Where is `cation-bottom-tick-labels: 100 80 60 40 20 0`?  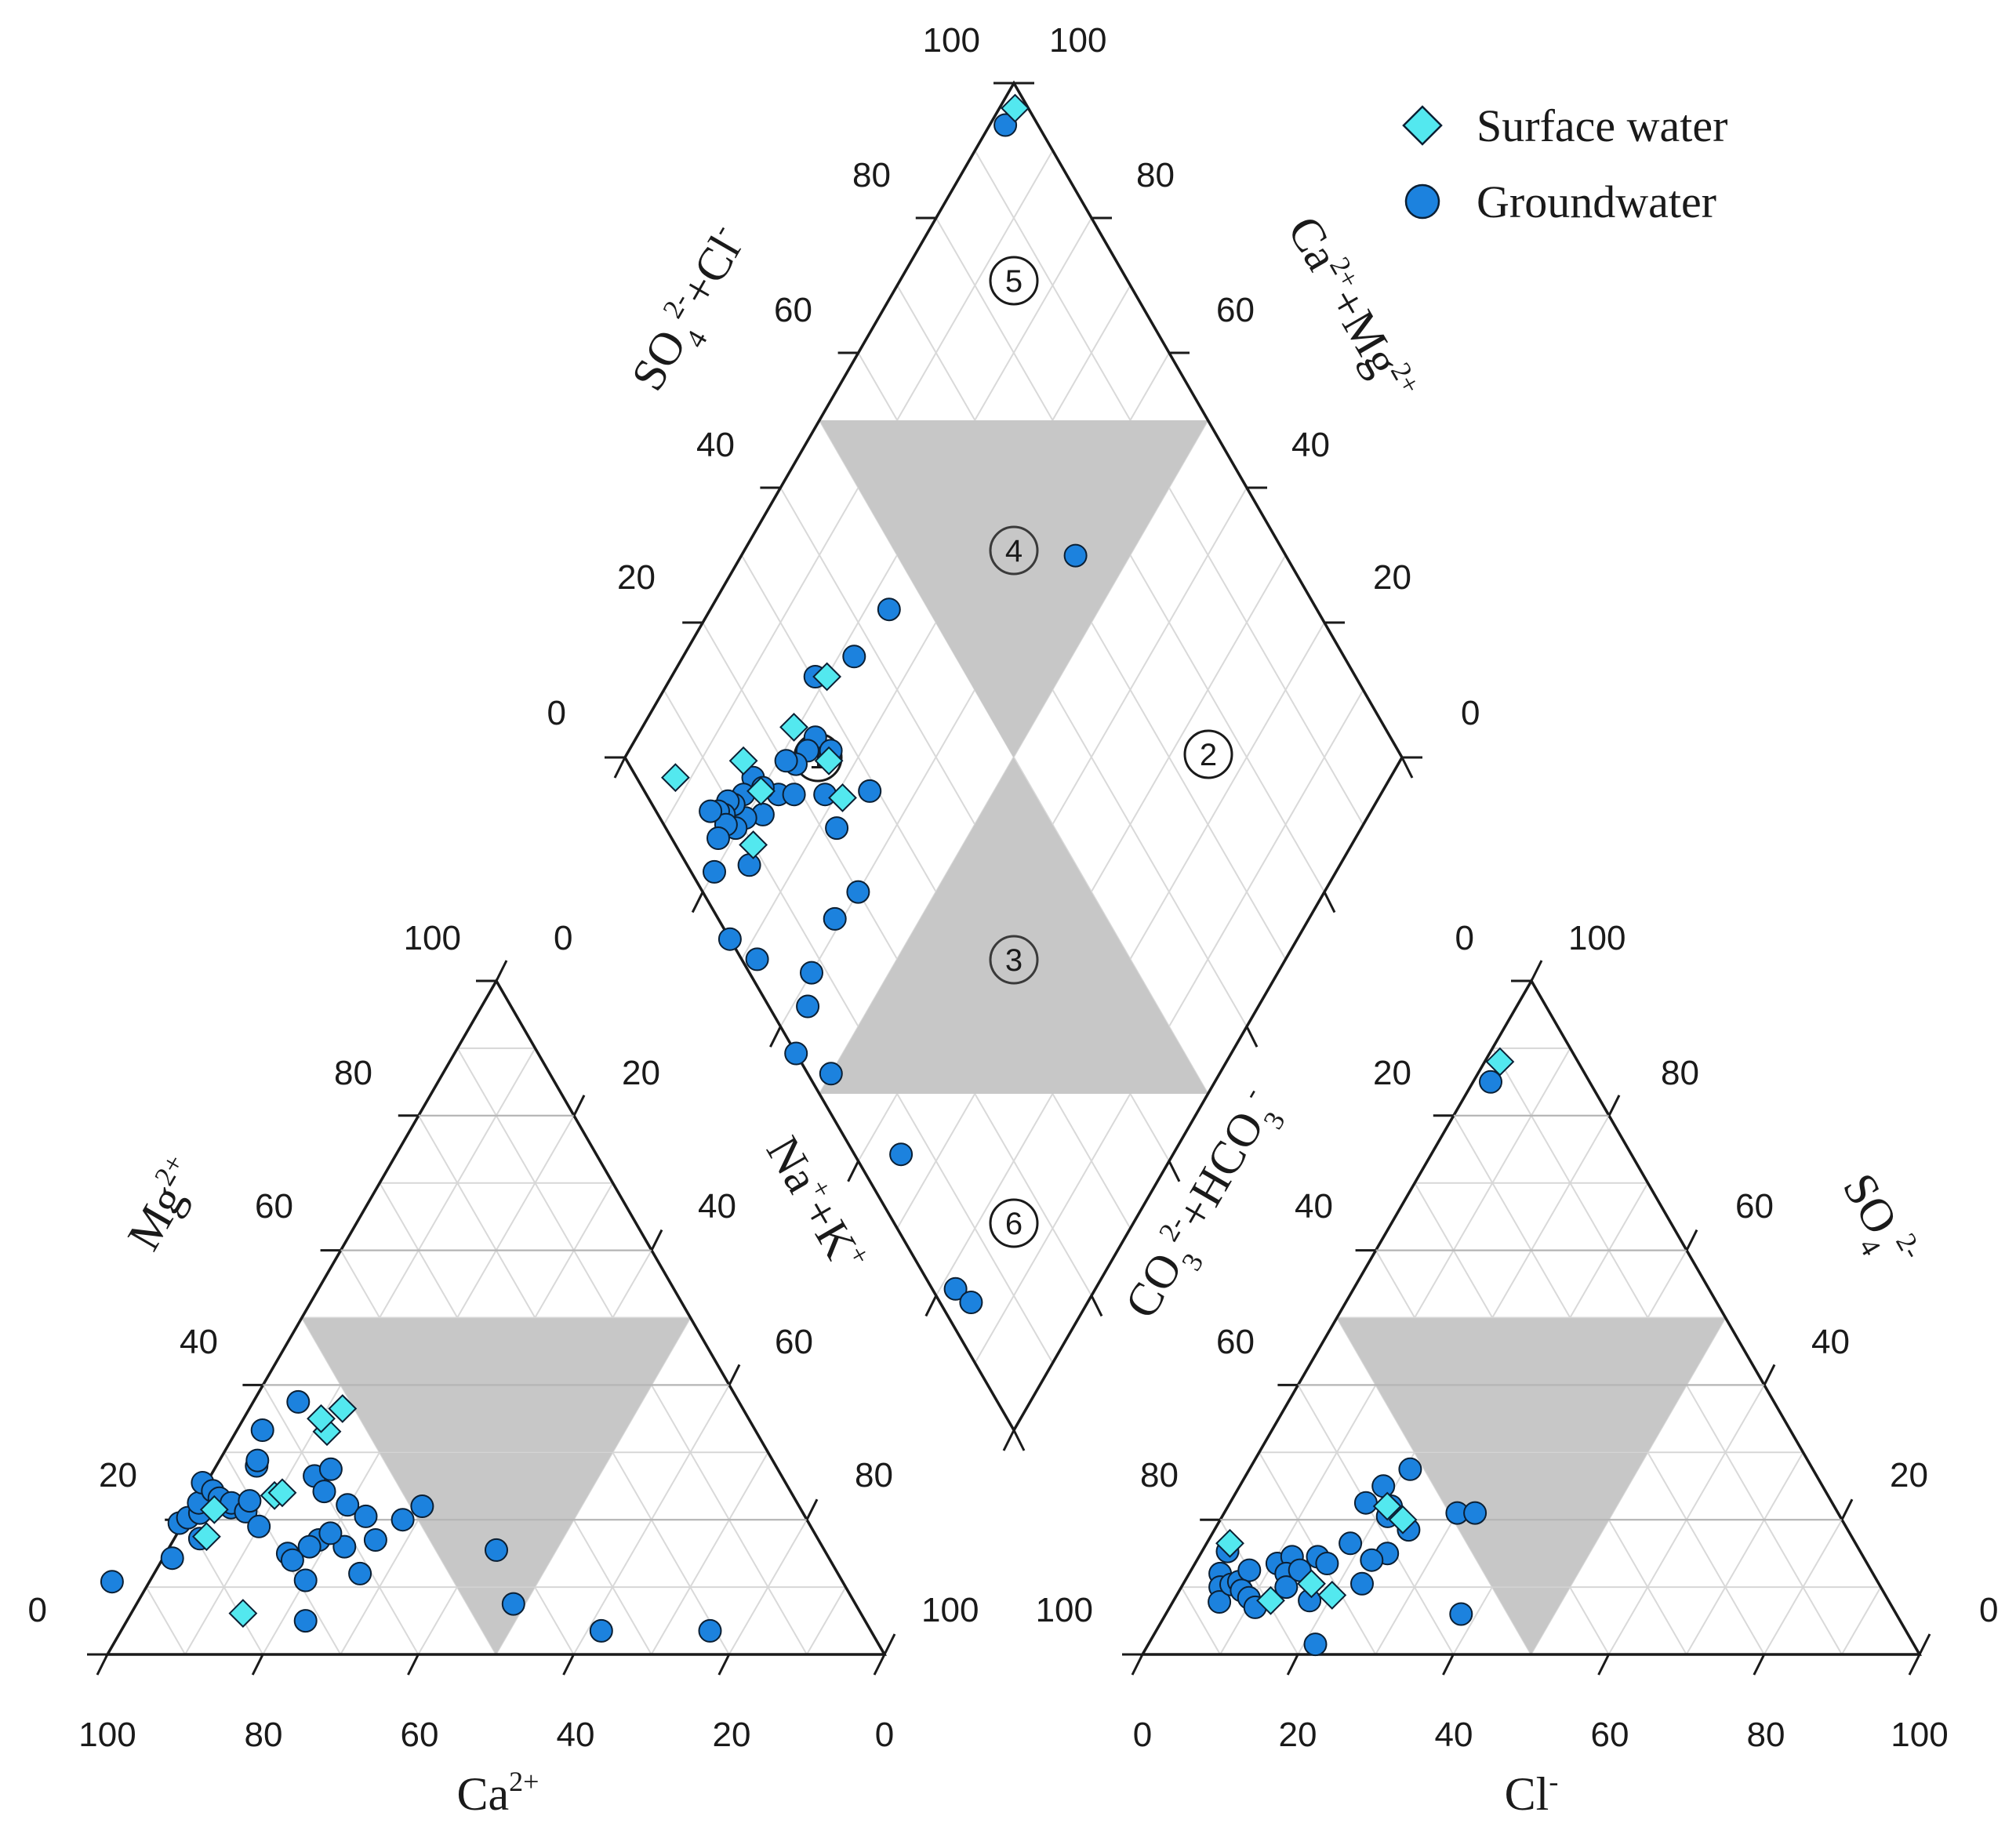 cation-bottom-tick-labels: 100 80 60 40 20 0 is located at coordinates (486, 1735).